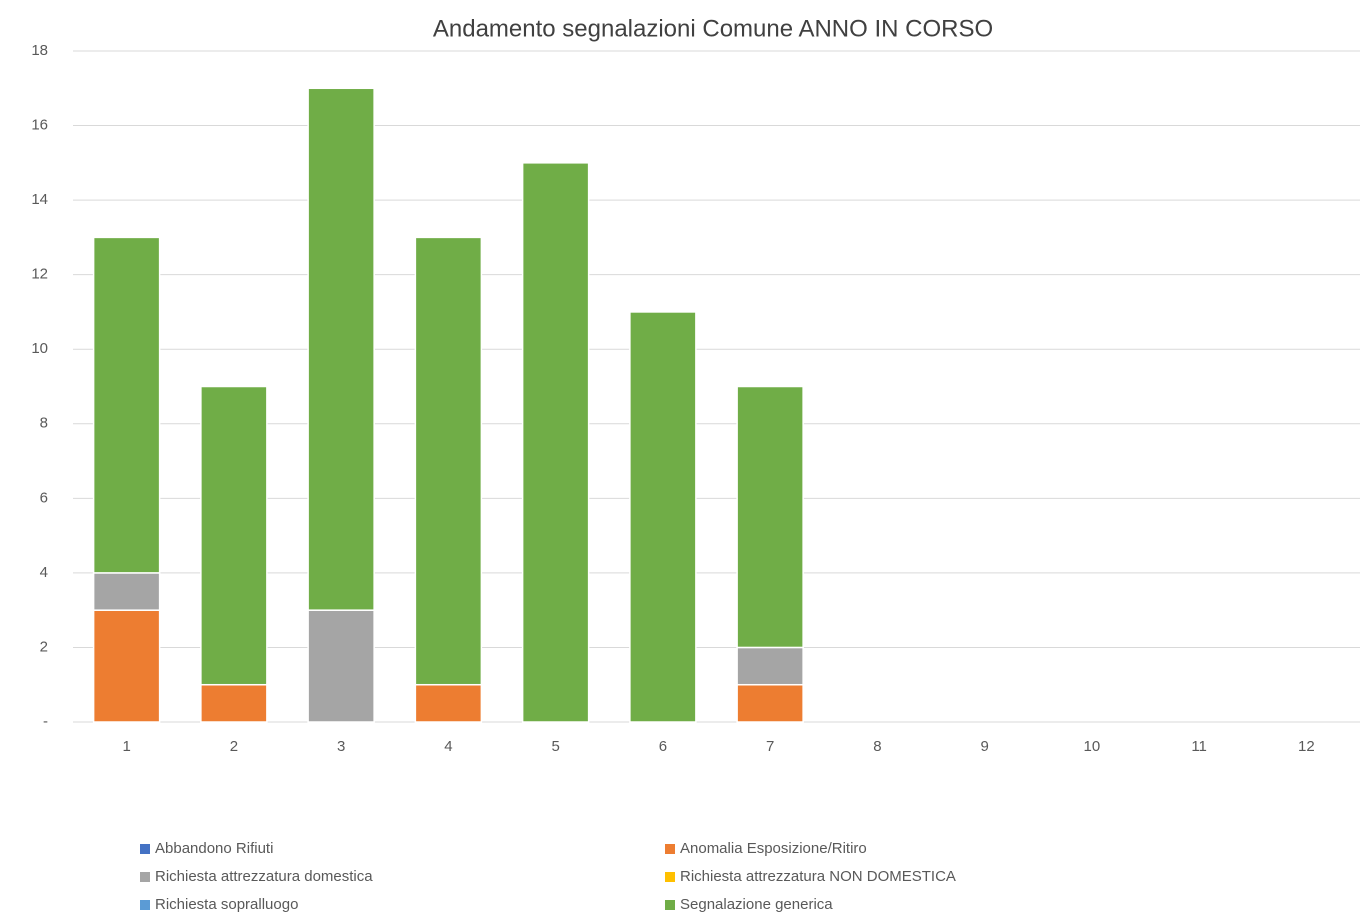  What do you see at coordinates (448, 746) in the screenshot?
I see `x-tick-label: 4` at bounding box center [448, 746].